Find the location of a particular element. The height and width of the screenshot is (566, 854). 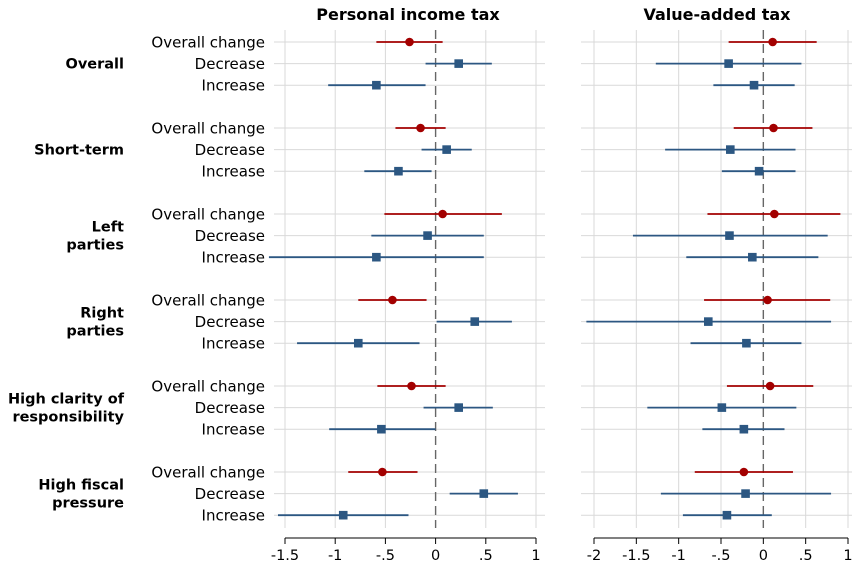

axis-layer: -1.5 -1 -.5 0 .5 1 -2 -1.5 -1 -.5 0 .5 1 is located at coordinates (562, 550).